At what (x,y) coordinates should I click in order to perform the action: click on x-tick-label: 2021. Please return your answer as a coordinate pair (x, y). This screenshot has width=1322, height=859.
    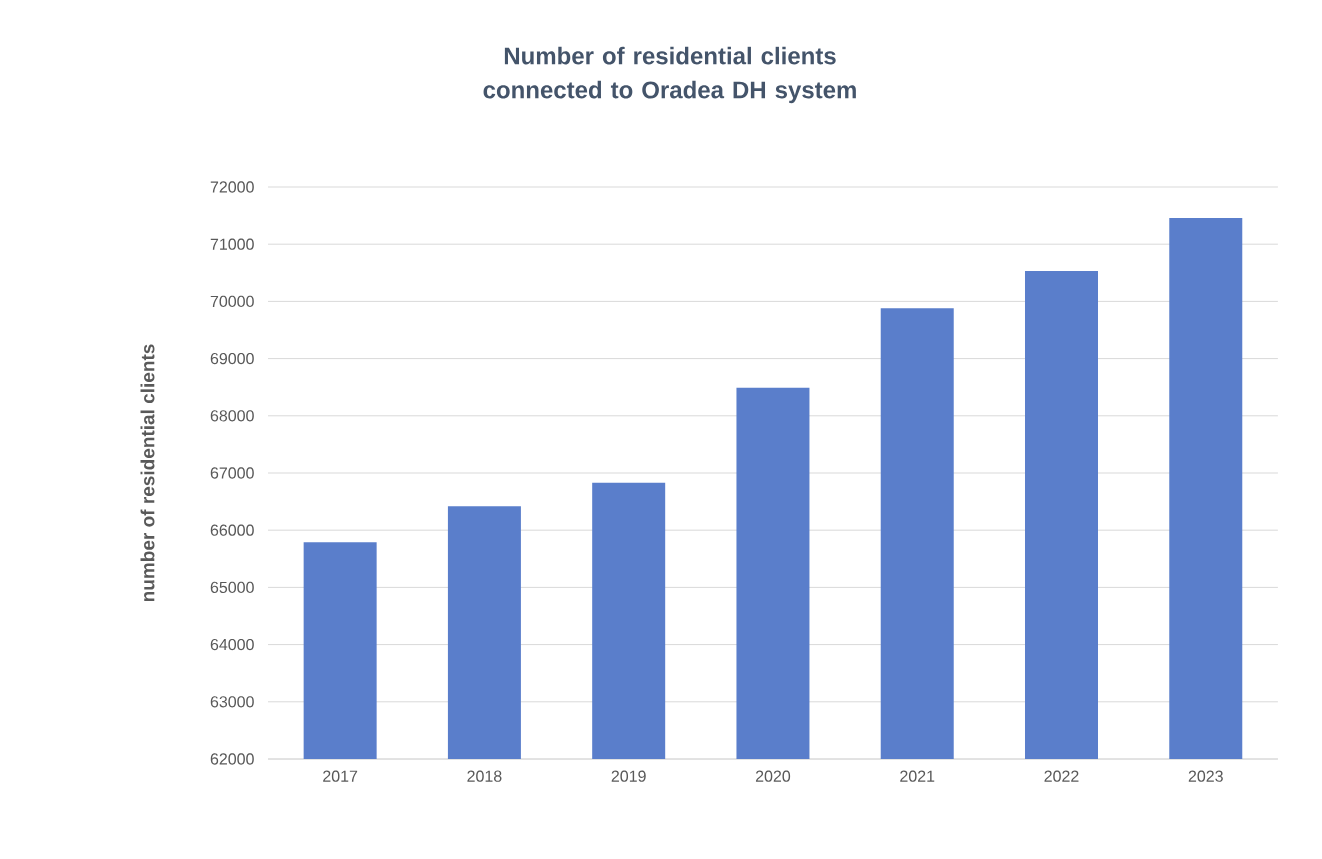
    Looking at the image, I should click on (917, 776).